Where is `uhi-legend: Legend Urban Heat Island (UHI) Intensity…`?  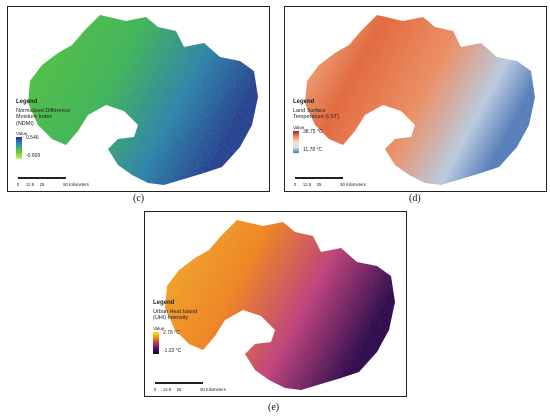
uhi-legend: Legend Urban Heat Island (UHI) Intensity… is located at coordinates (175, 327).